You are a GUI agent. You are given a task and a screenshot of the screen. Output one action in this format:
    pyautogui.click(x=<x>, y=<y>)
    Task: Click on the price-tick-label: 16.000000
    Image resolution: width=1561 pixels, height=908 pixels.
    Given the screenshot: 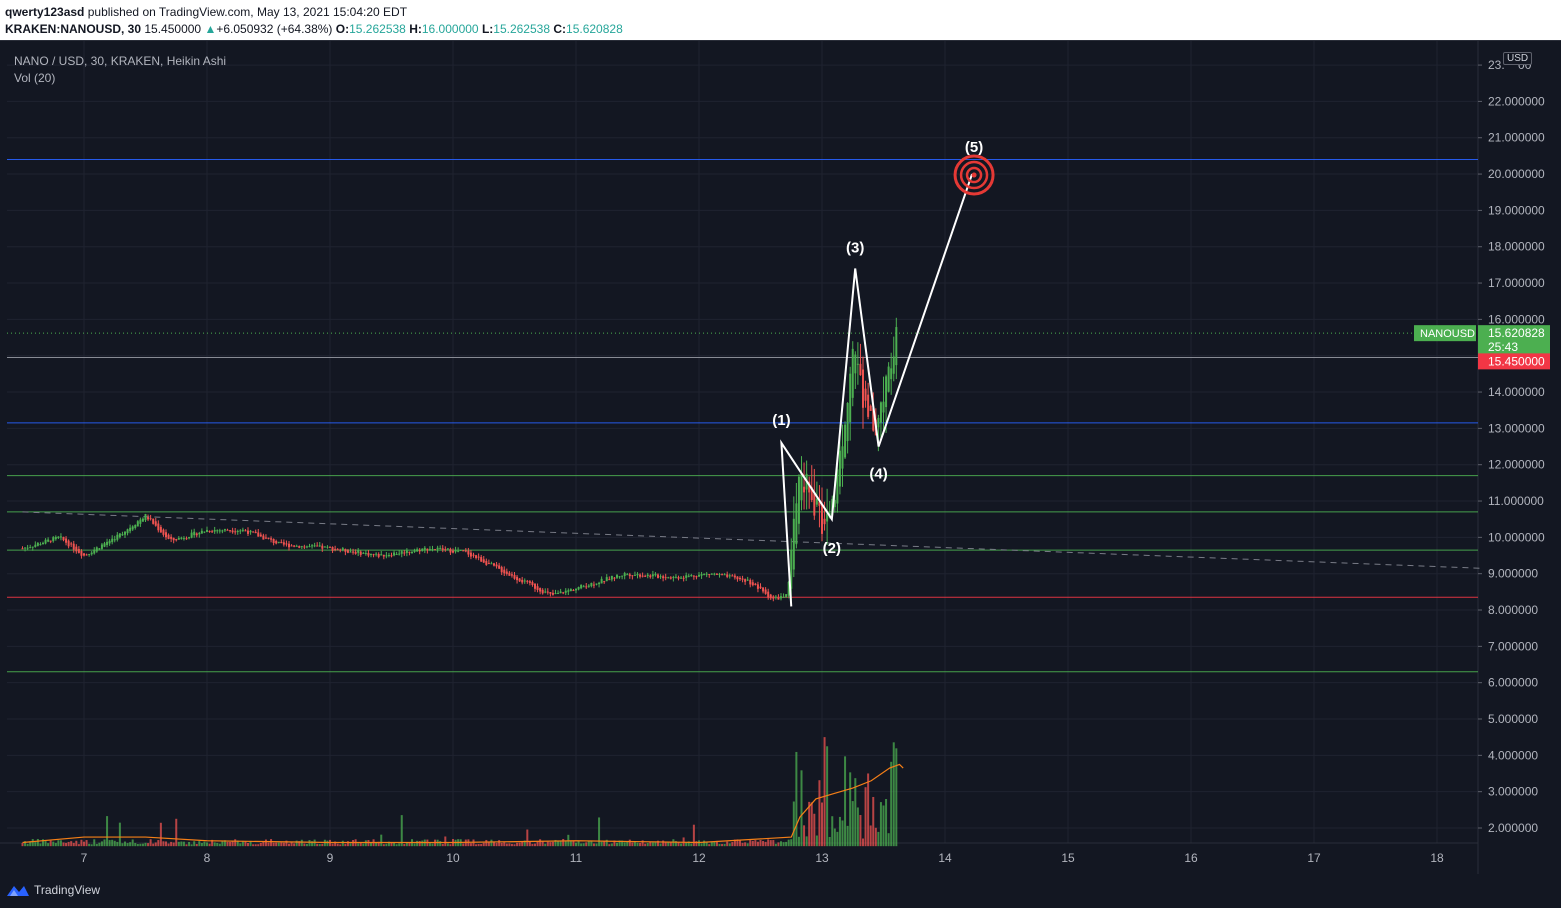 What is the action you would take?
    pyautogui.click(x=1516, y=319)
    